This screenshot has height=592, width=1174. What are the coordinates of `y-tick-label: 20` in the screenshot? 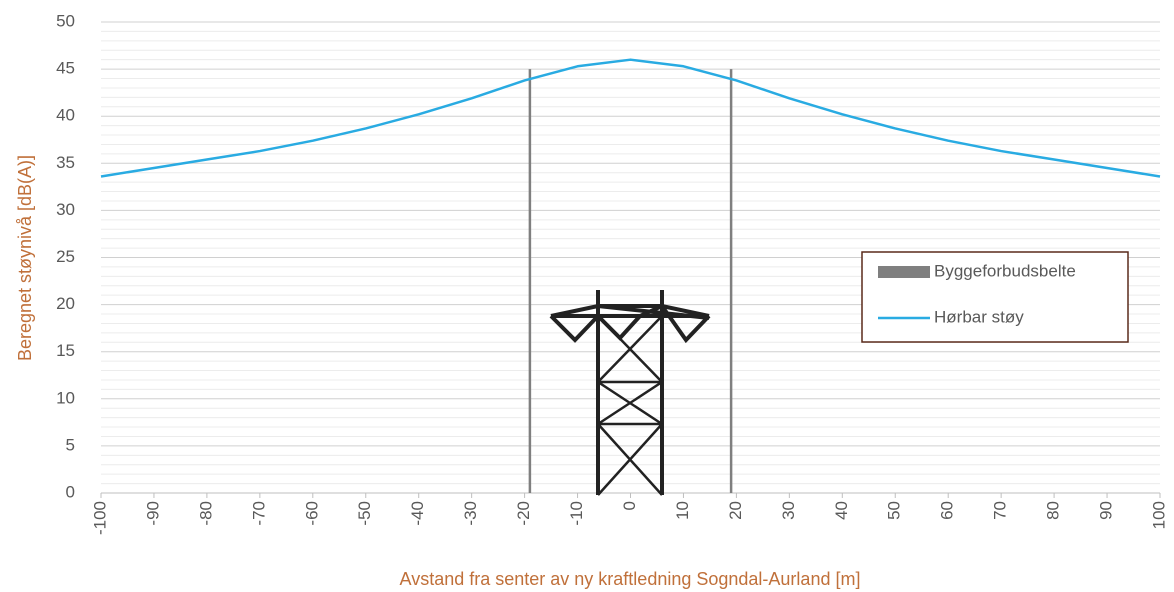 It's located at (65, 303).